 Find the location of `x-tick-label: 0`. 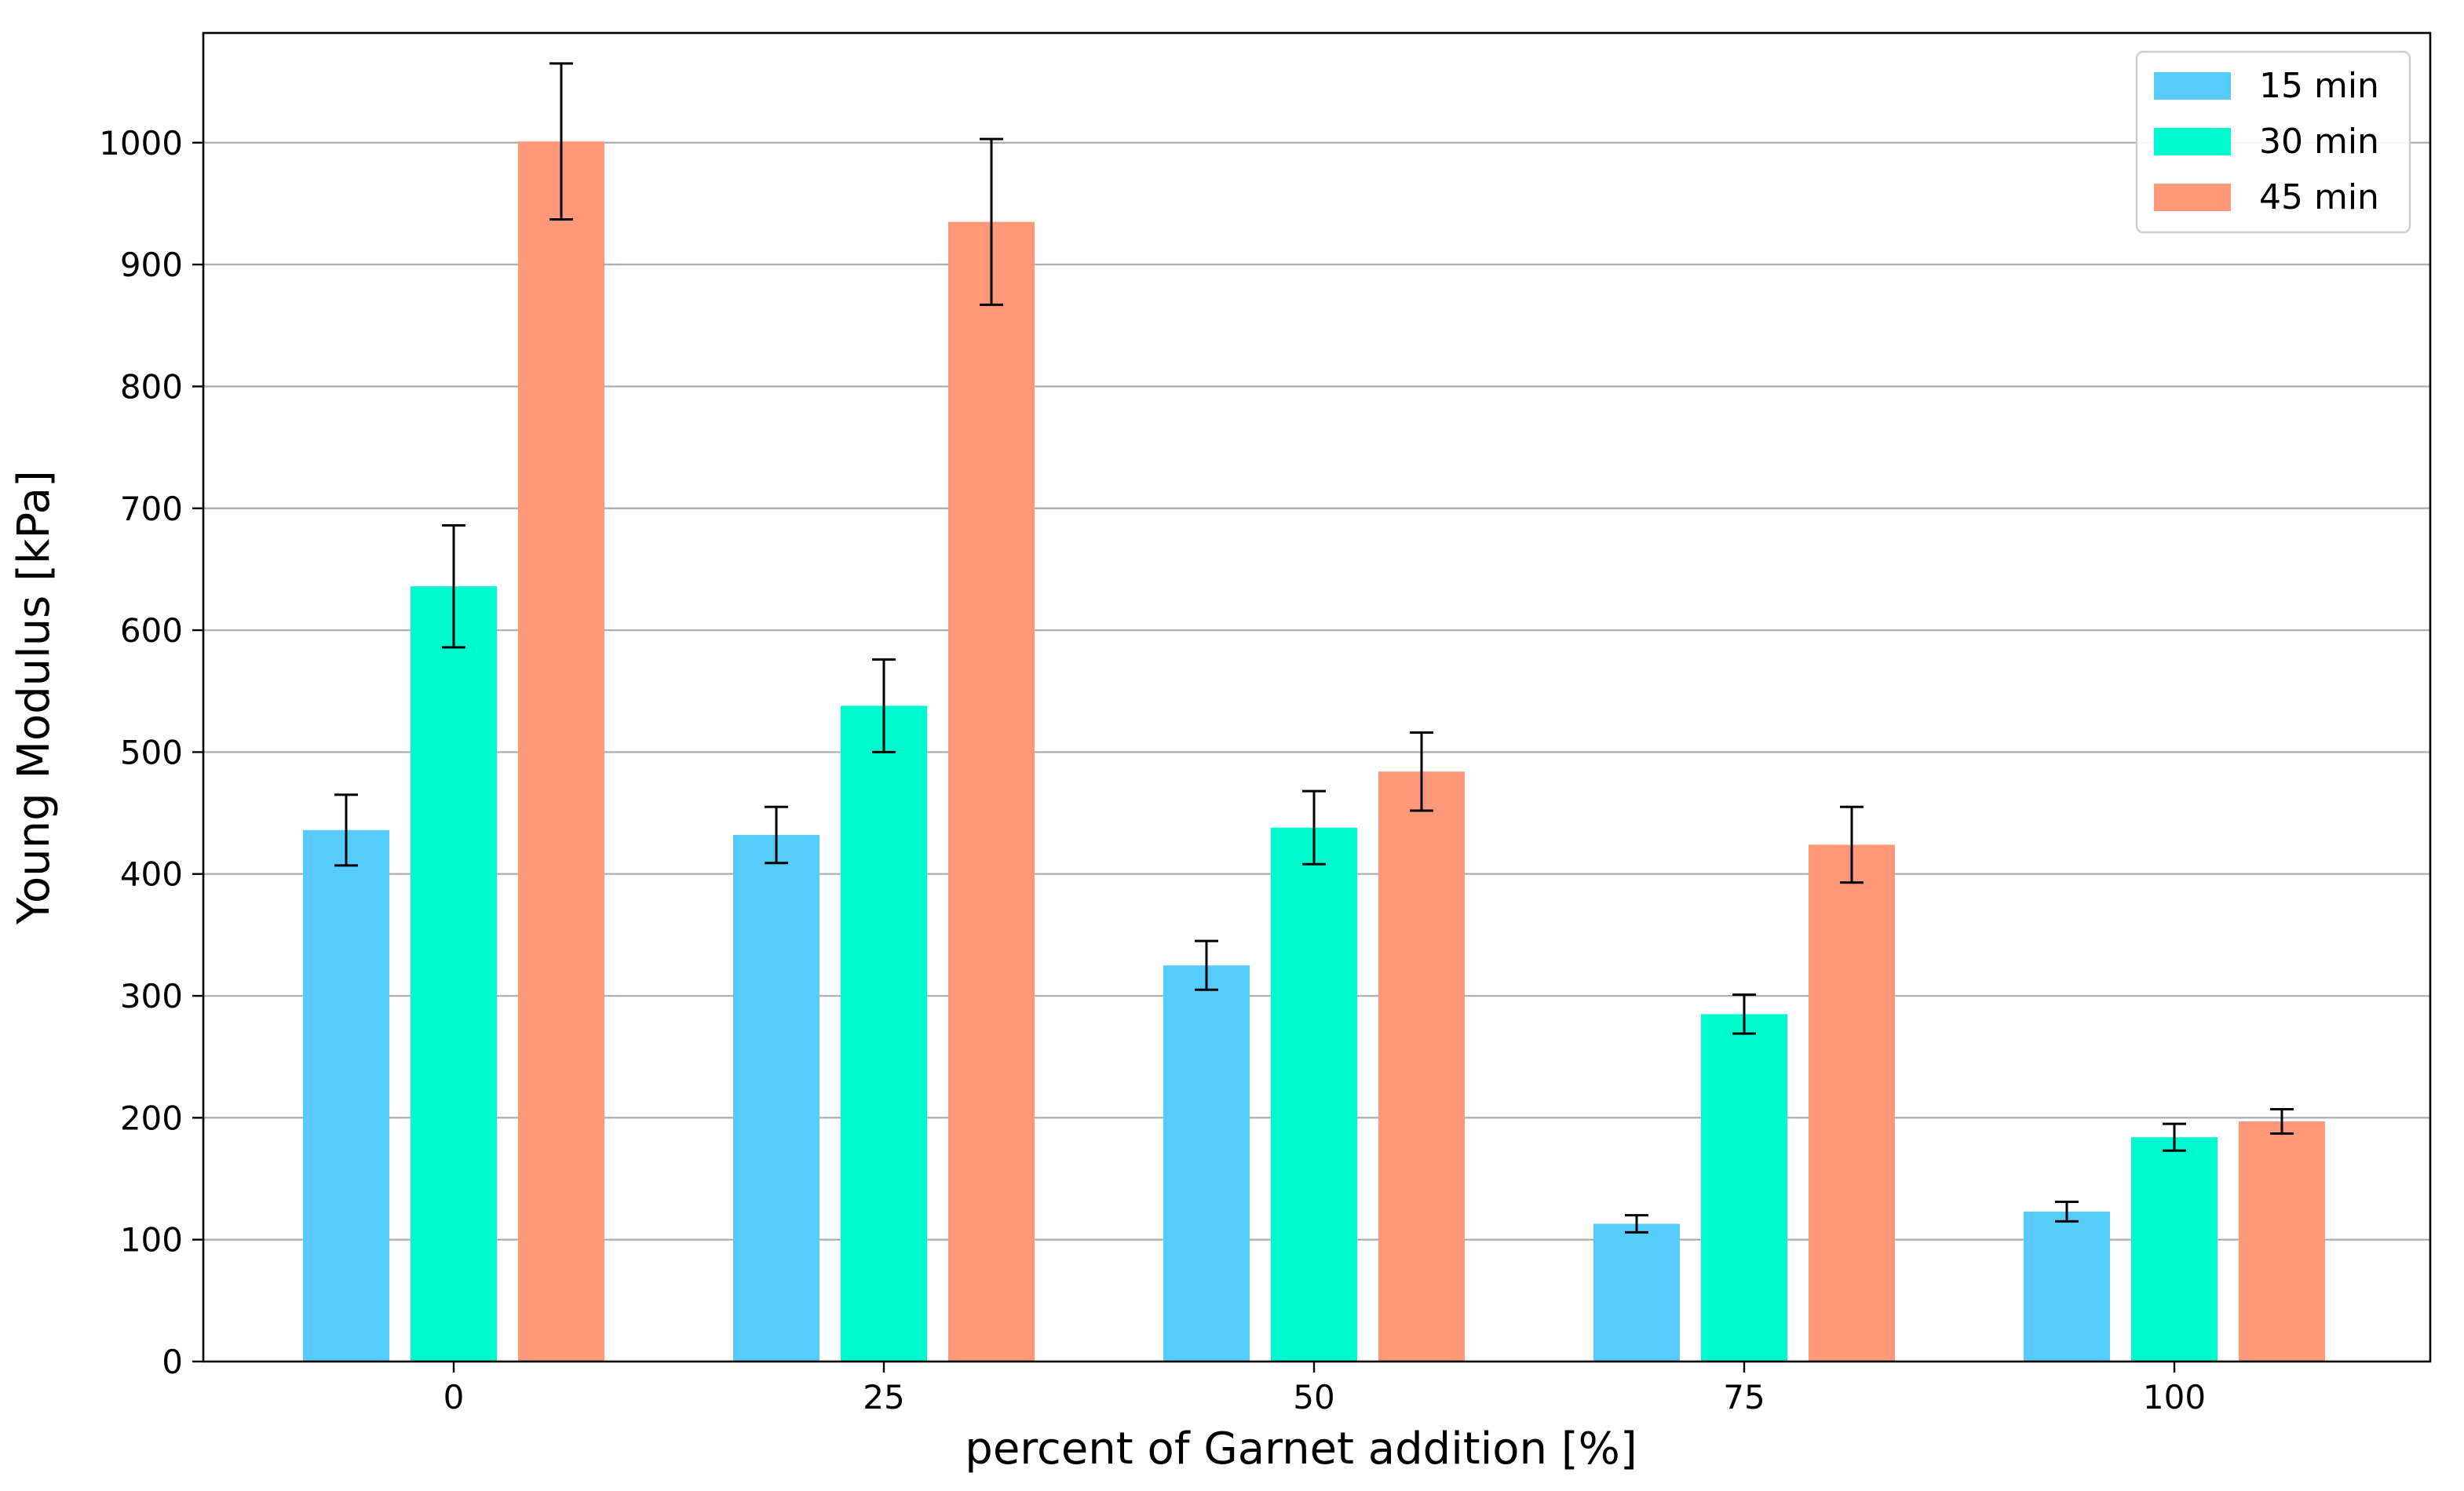

x-tick-label: 0 is located at coordinates (454, 1397).